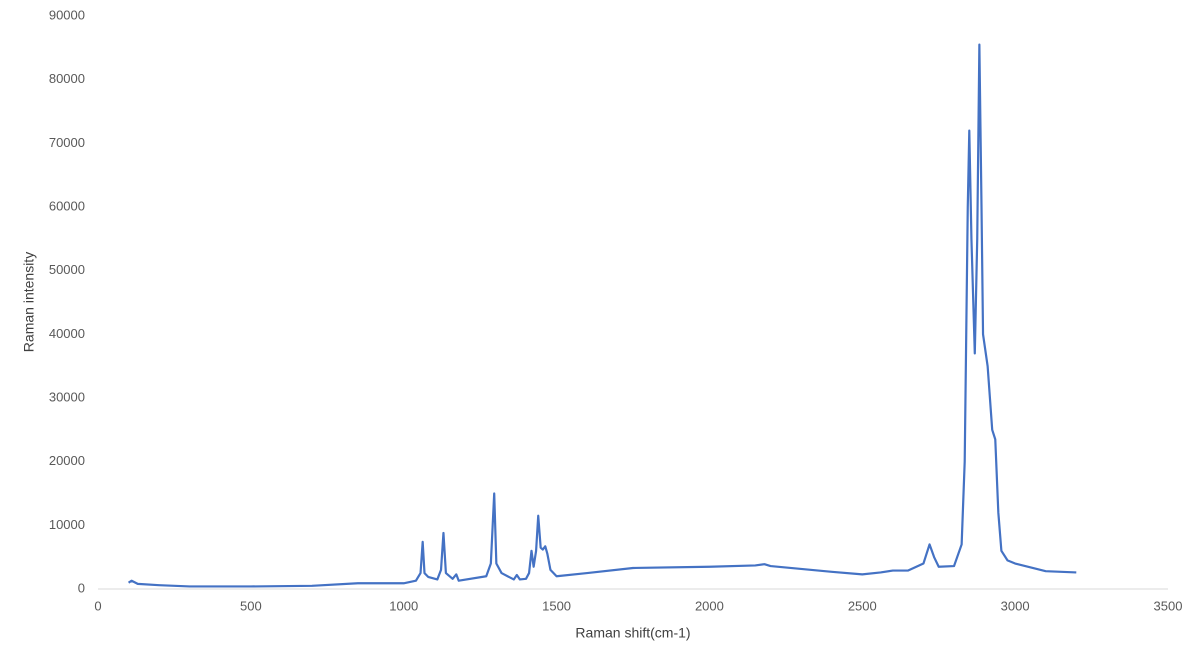 Image resolution: width=1200 pixels, height=663 pixels. Describe the element at coordinates (67, 142) in the screenshot. I see `y-tick-label: 70000` at that location.